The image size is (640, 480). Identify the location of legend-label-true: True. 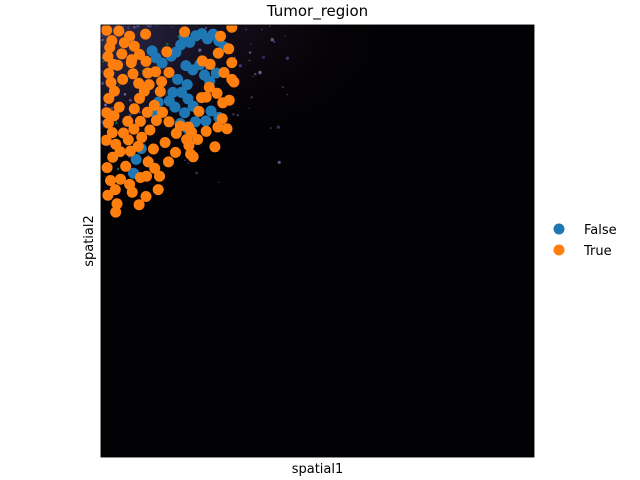
(597, 251).